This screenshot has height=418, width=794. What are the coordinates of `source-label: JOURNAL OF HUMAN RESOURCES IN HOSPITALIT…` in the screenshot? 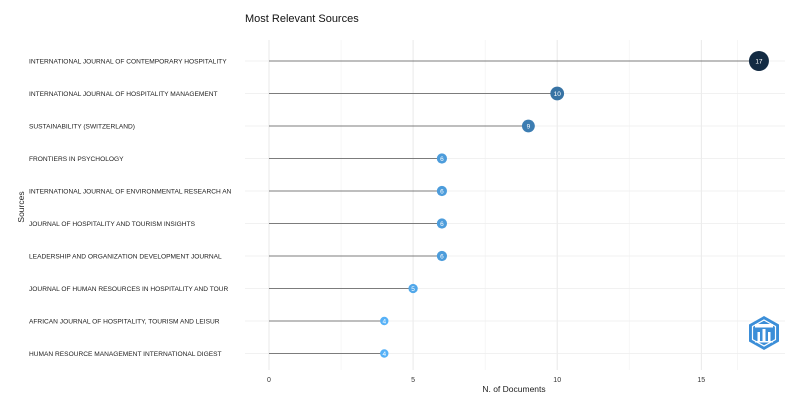 It's located at (129, 289).